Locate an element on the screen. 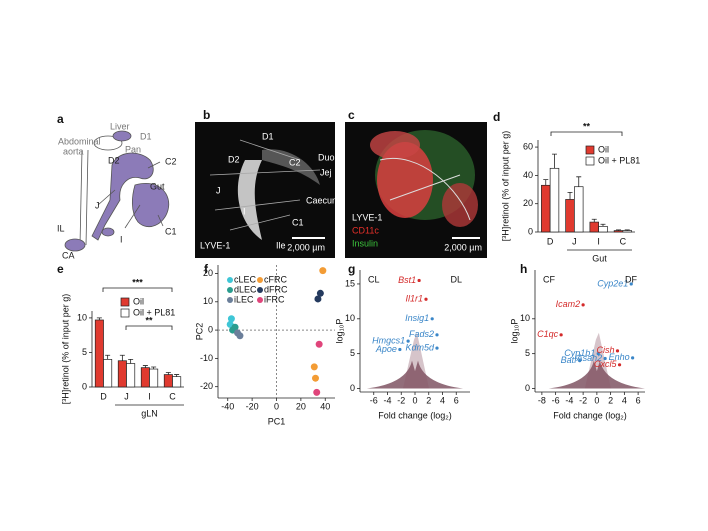  anatomy-label: Abdominal is located at coordinates (79, 141).